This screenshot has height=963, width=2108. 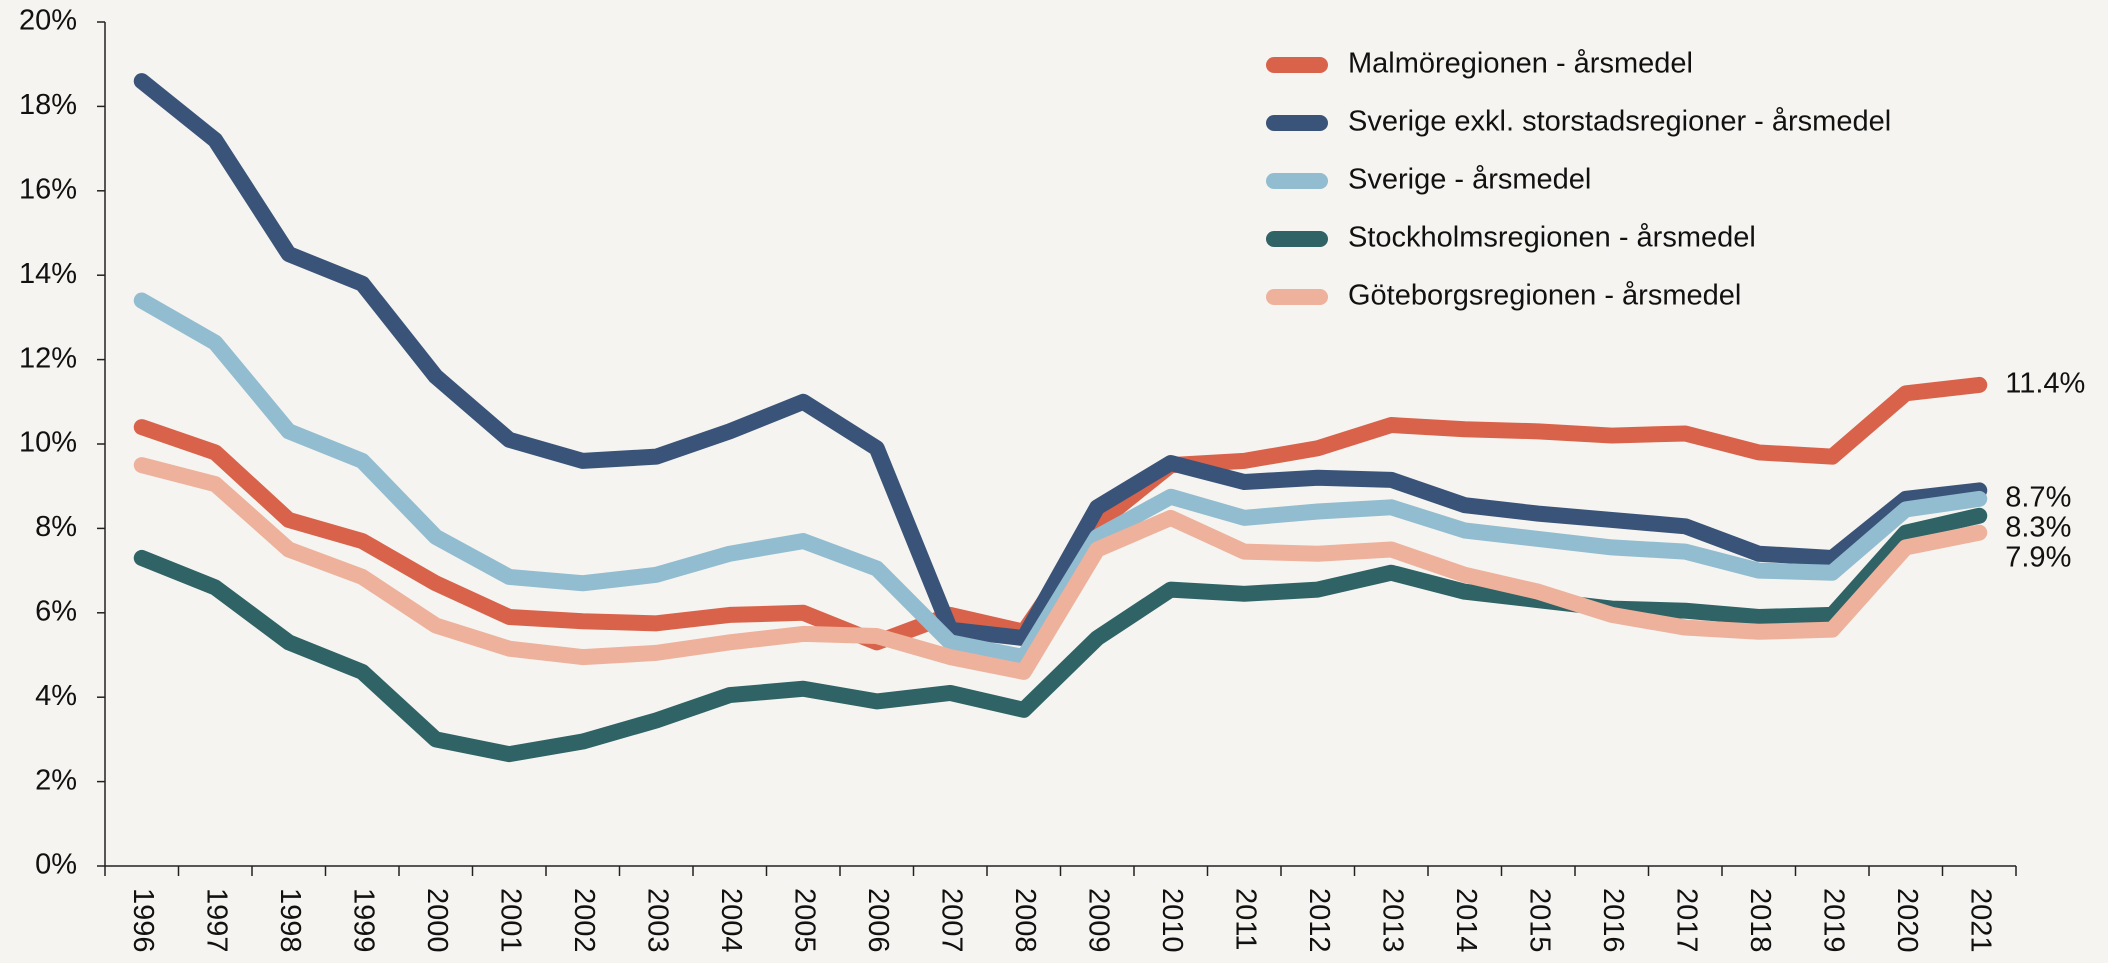 What do you see at coordinates (1393, 920) in the screenshot?
I see `x-tick-label: 2013` at bounding box center [1393, 920].